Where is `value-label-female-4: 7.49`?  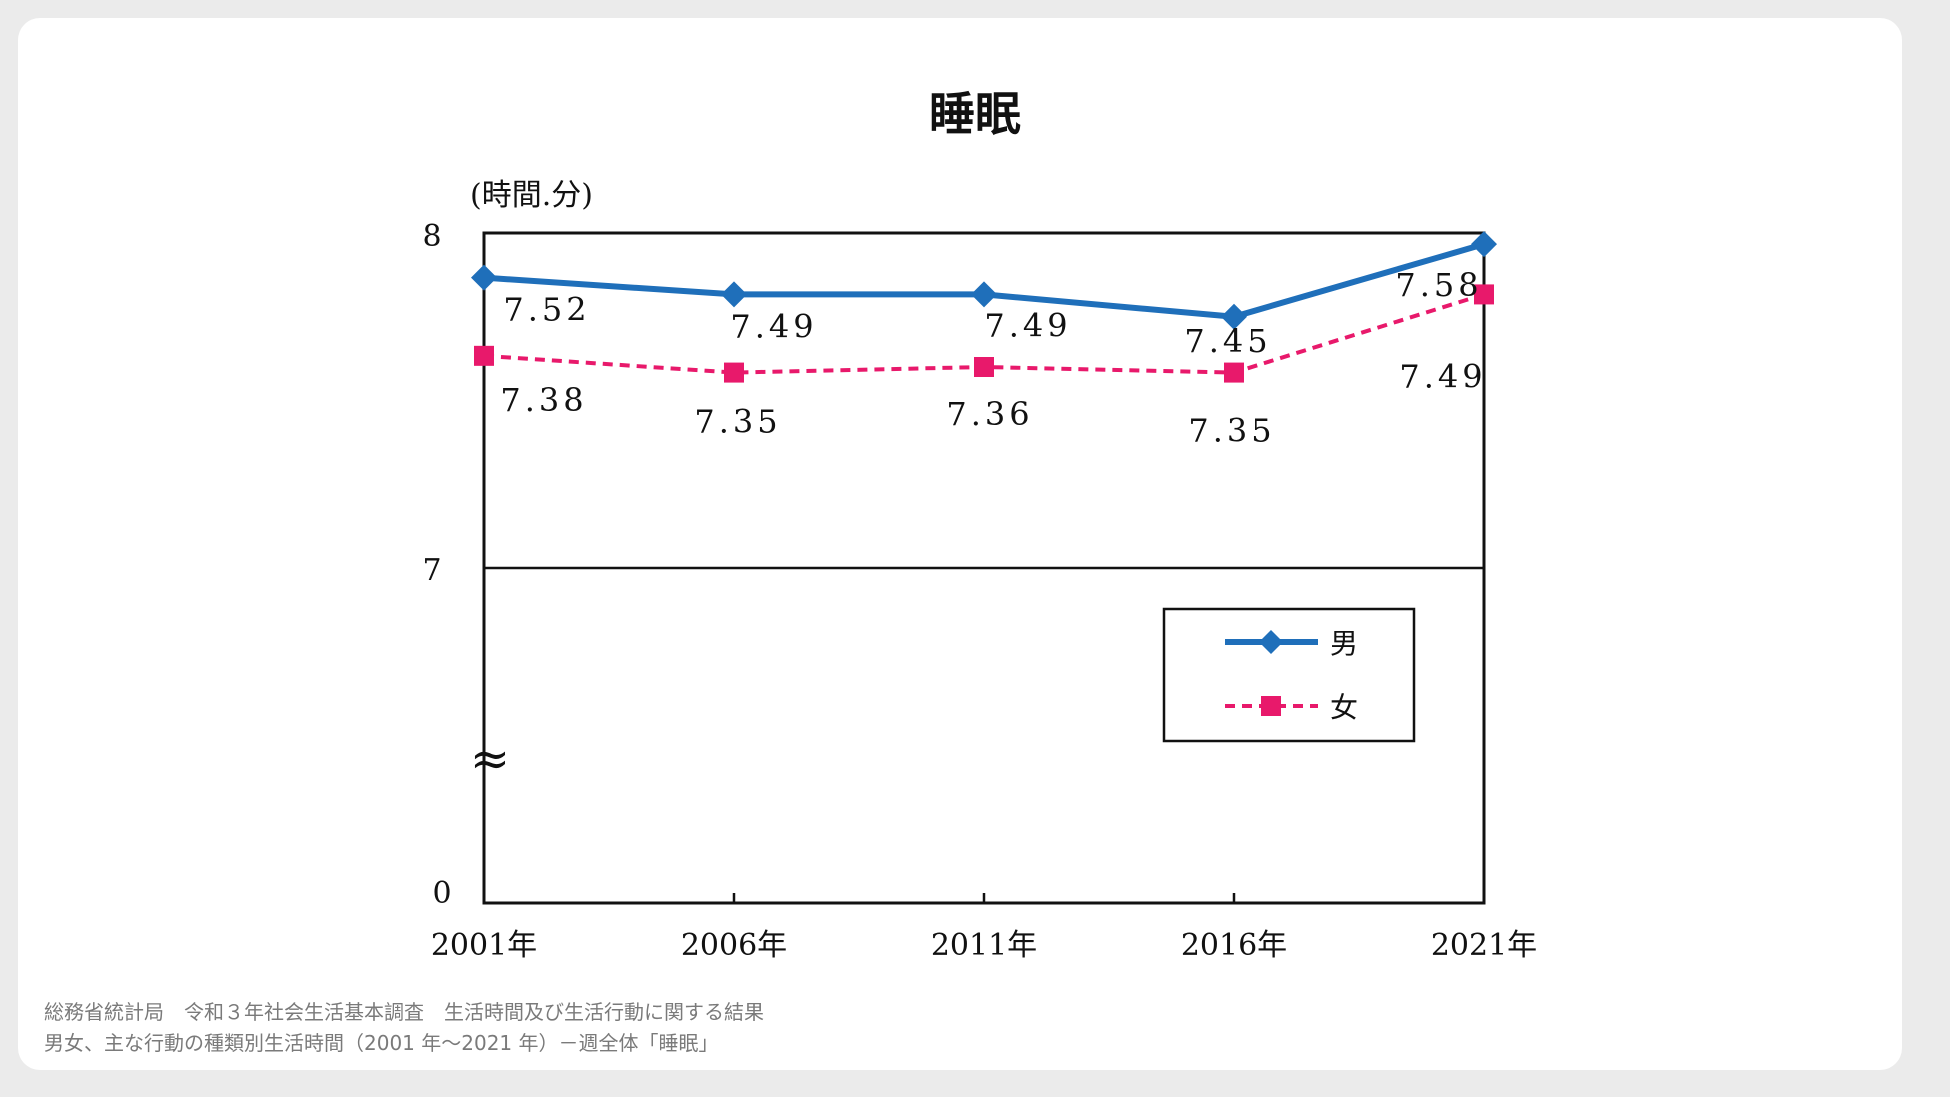 value-label-female-4: 7.49 is located at coordinates (1442, 376).